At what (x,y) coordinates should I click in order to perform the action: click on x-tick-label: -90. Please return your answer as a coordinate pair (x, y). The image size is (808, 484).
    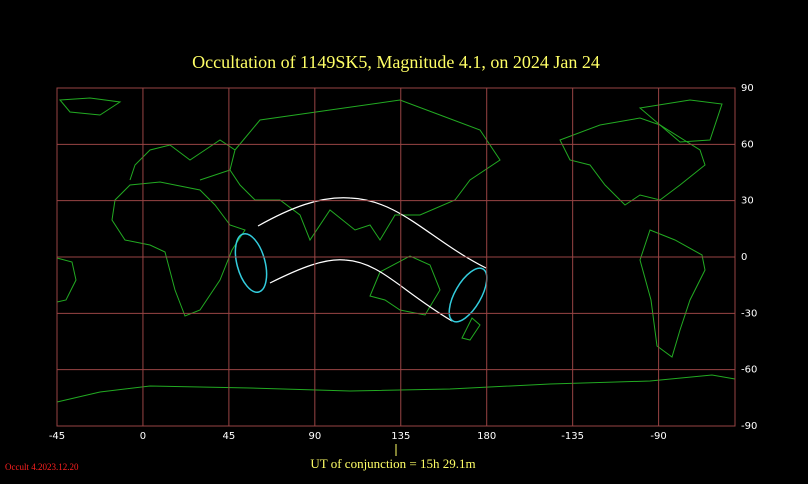
    Looking at the image, I should click on (658, 436).